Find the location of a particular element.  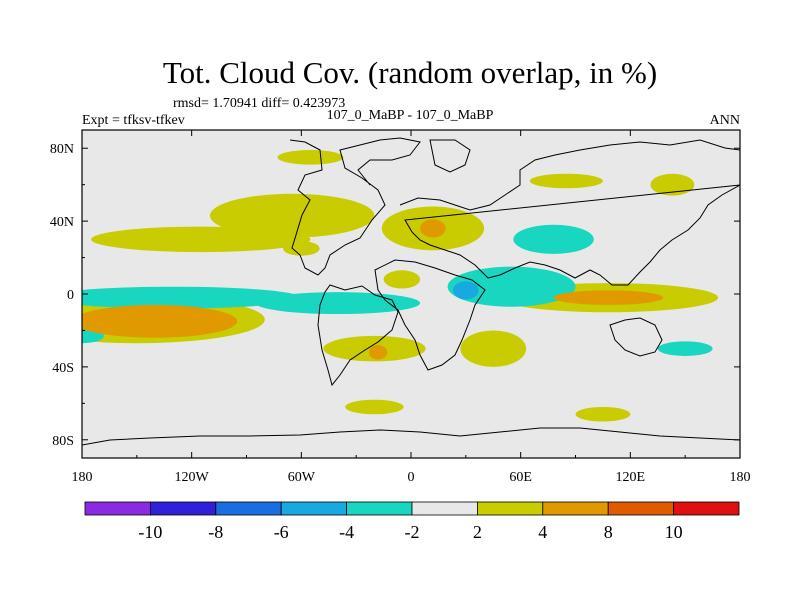

y-tick-label: 80S is located at coordinates (63, 441).